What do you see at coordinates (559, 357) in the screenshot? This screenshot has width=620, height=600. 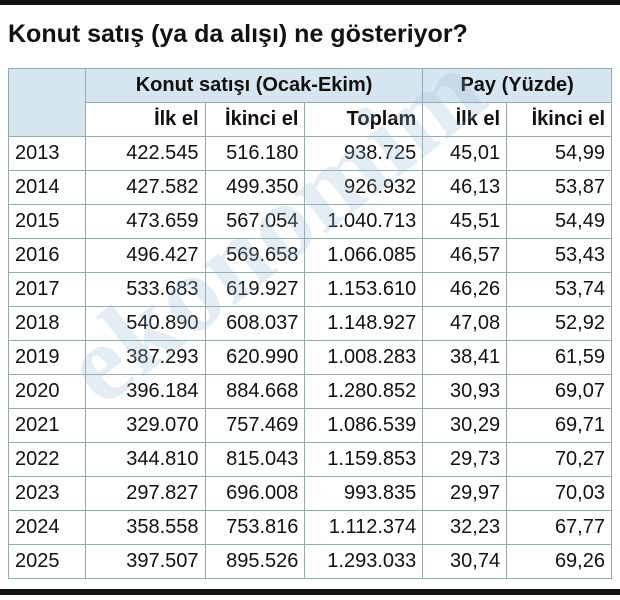 I see `value-cell: 61,59` at bounding box center [559, 357].